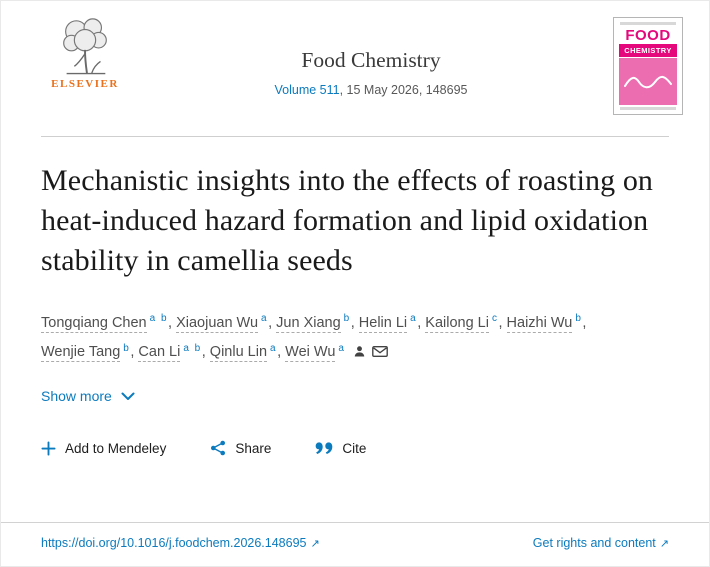 Image resolution: width=710 pixels, height=567 pixels. I want to click on cite-label: Cite, so click(354, 448).